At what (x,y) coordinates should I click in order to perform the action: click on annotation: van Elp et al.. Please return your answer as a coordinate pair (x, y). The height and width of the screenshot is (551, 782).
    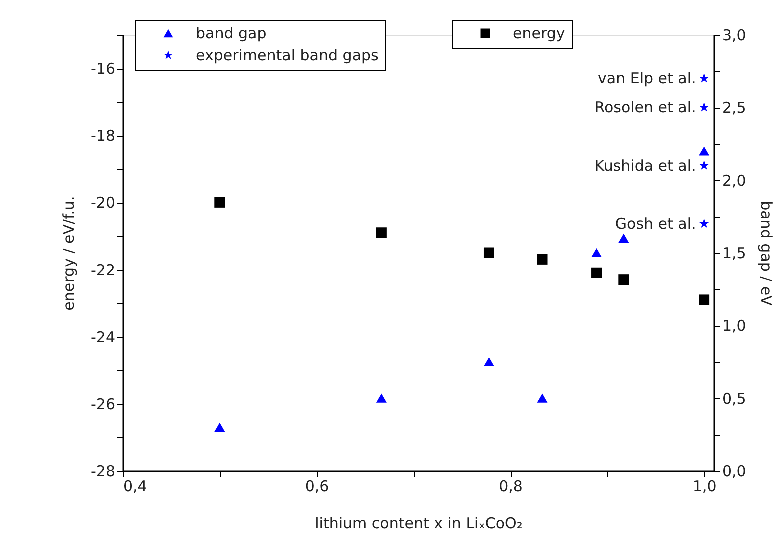
    Looking at the image, I should click on (647, 79).